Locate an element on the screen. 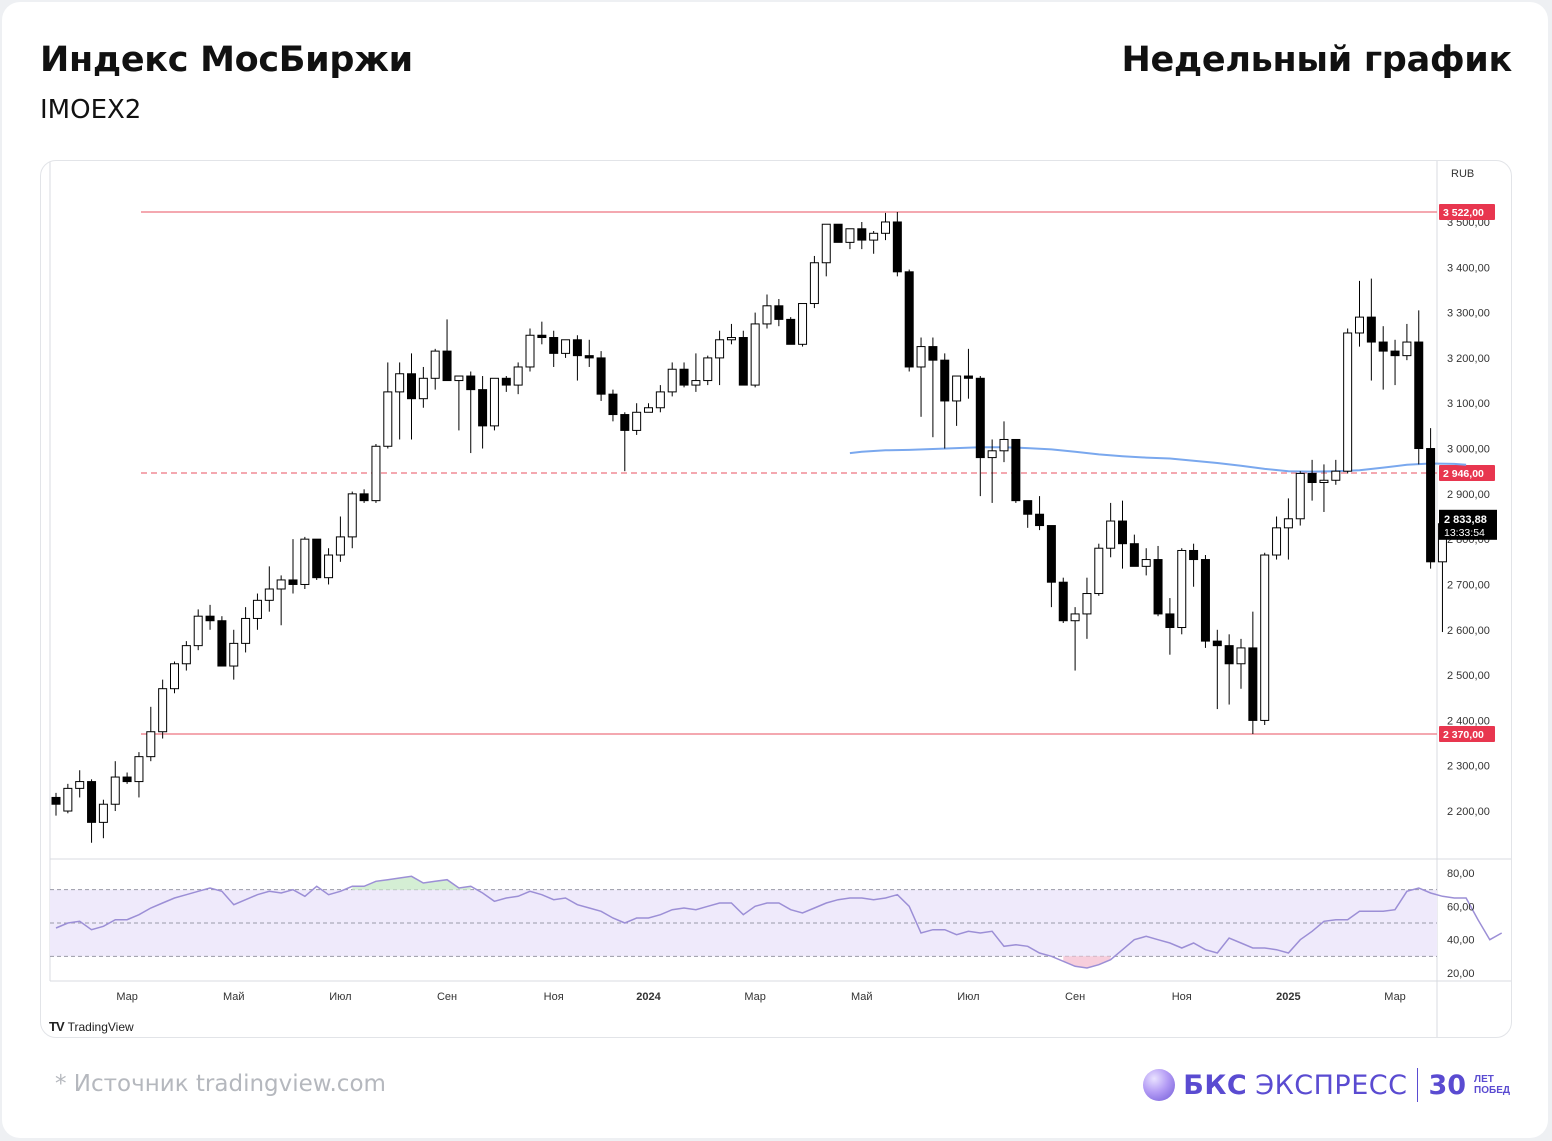  price-tick-label: 3 000,00 is located at coordinates (1468, 450).